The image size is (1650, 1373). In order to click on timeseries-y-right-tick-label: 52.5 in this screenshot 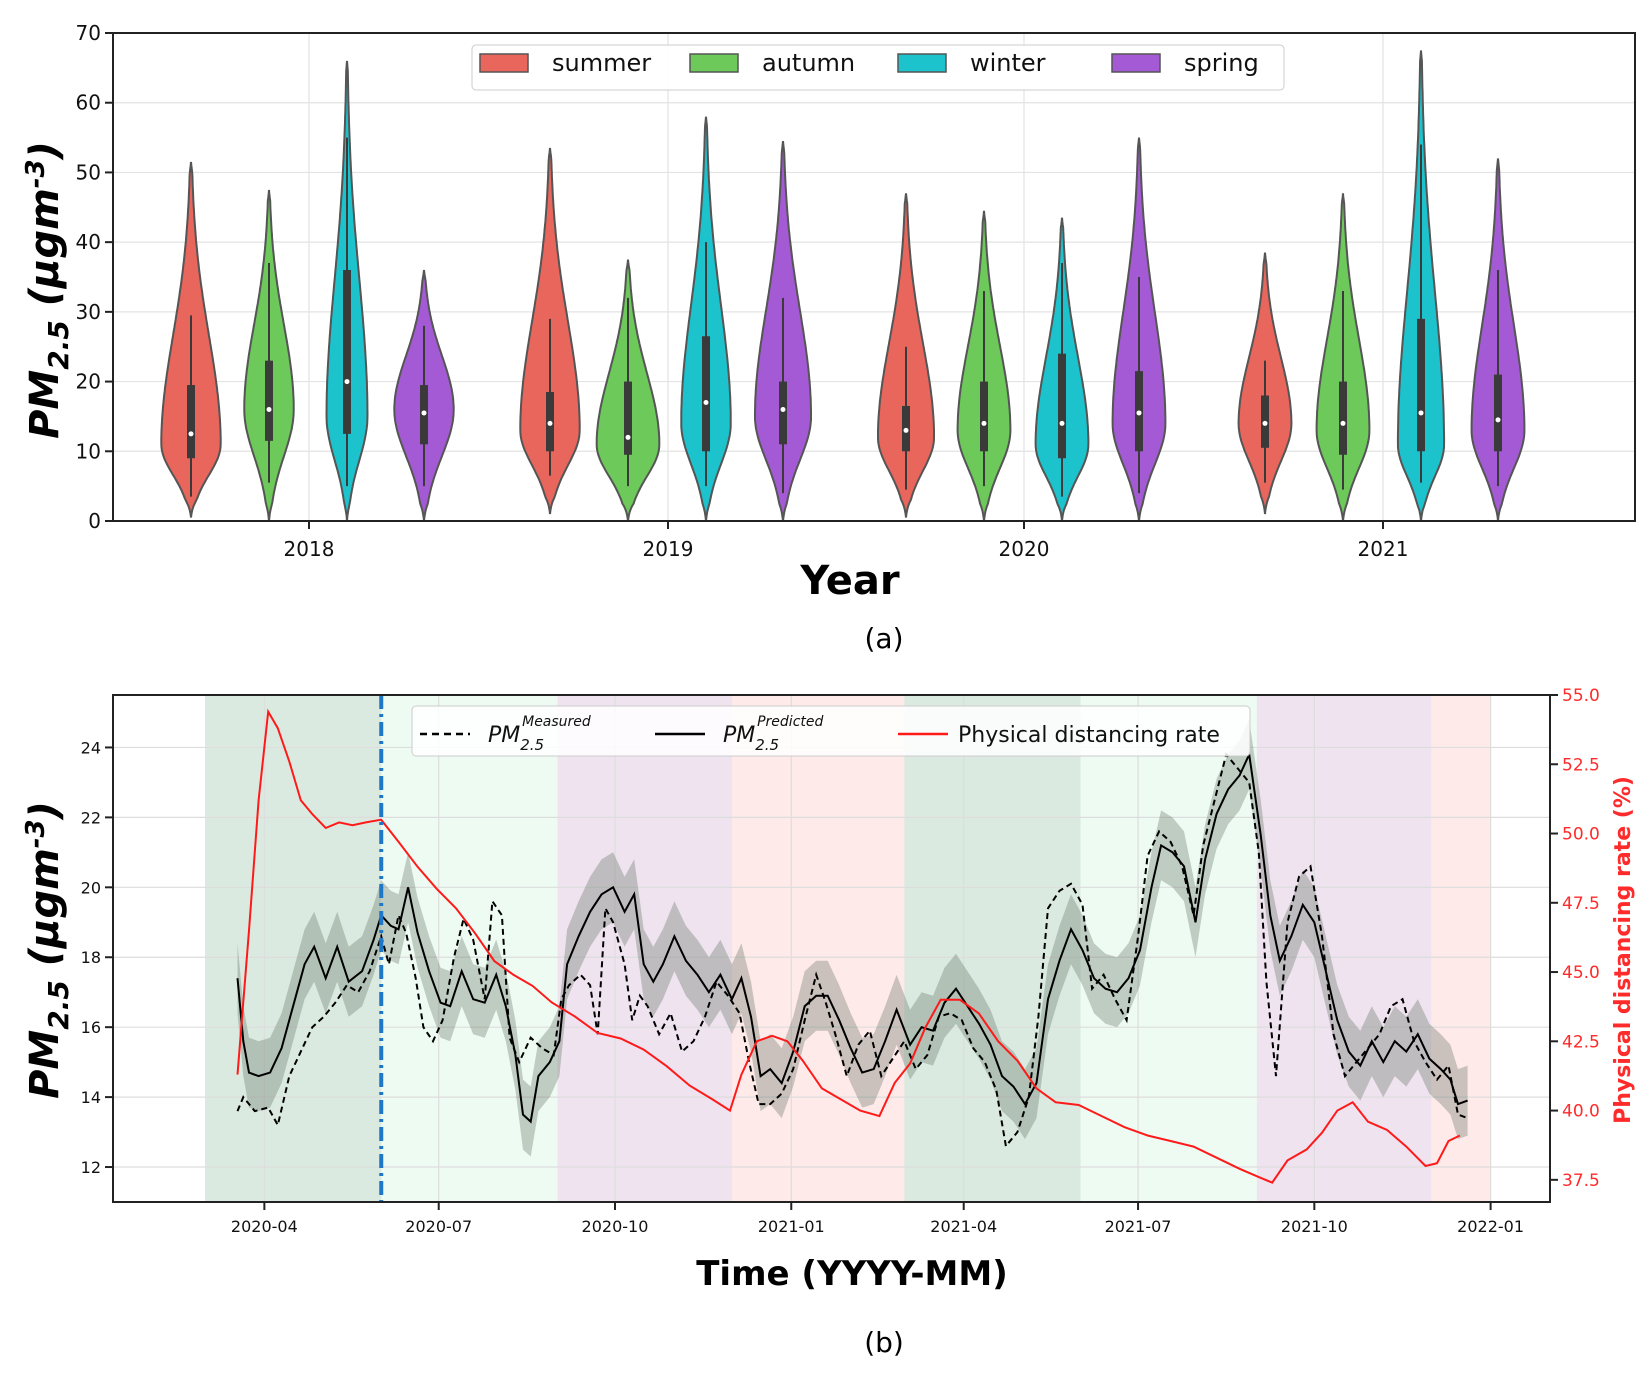, I will do `click(1581, 765)`.